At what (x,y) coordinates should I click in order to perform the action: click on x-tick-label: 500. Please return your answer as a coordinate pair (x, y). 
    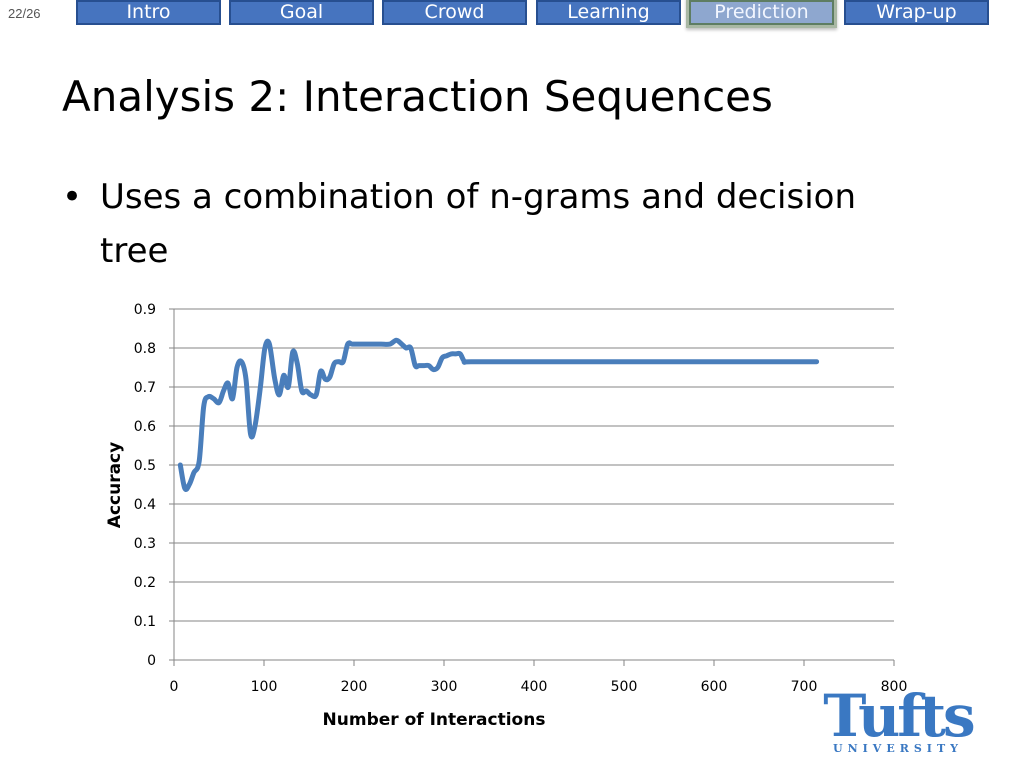
    Looking at the image, I should click on (624, 687).